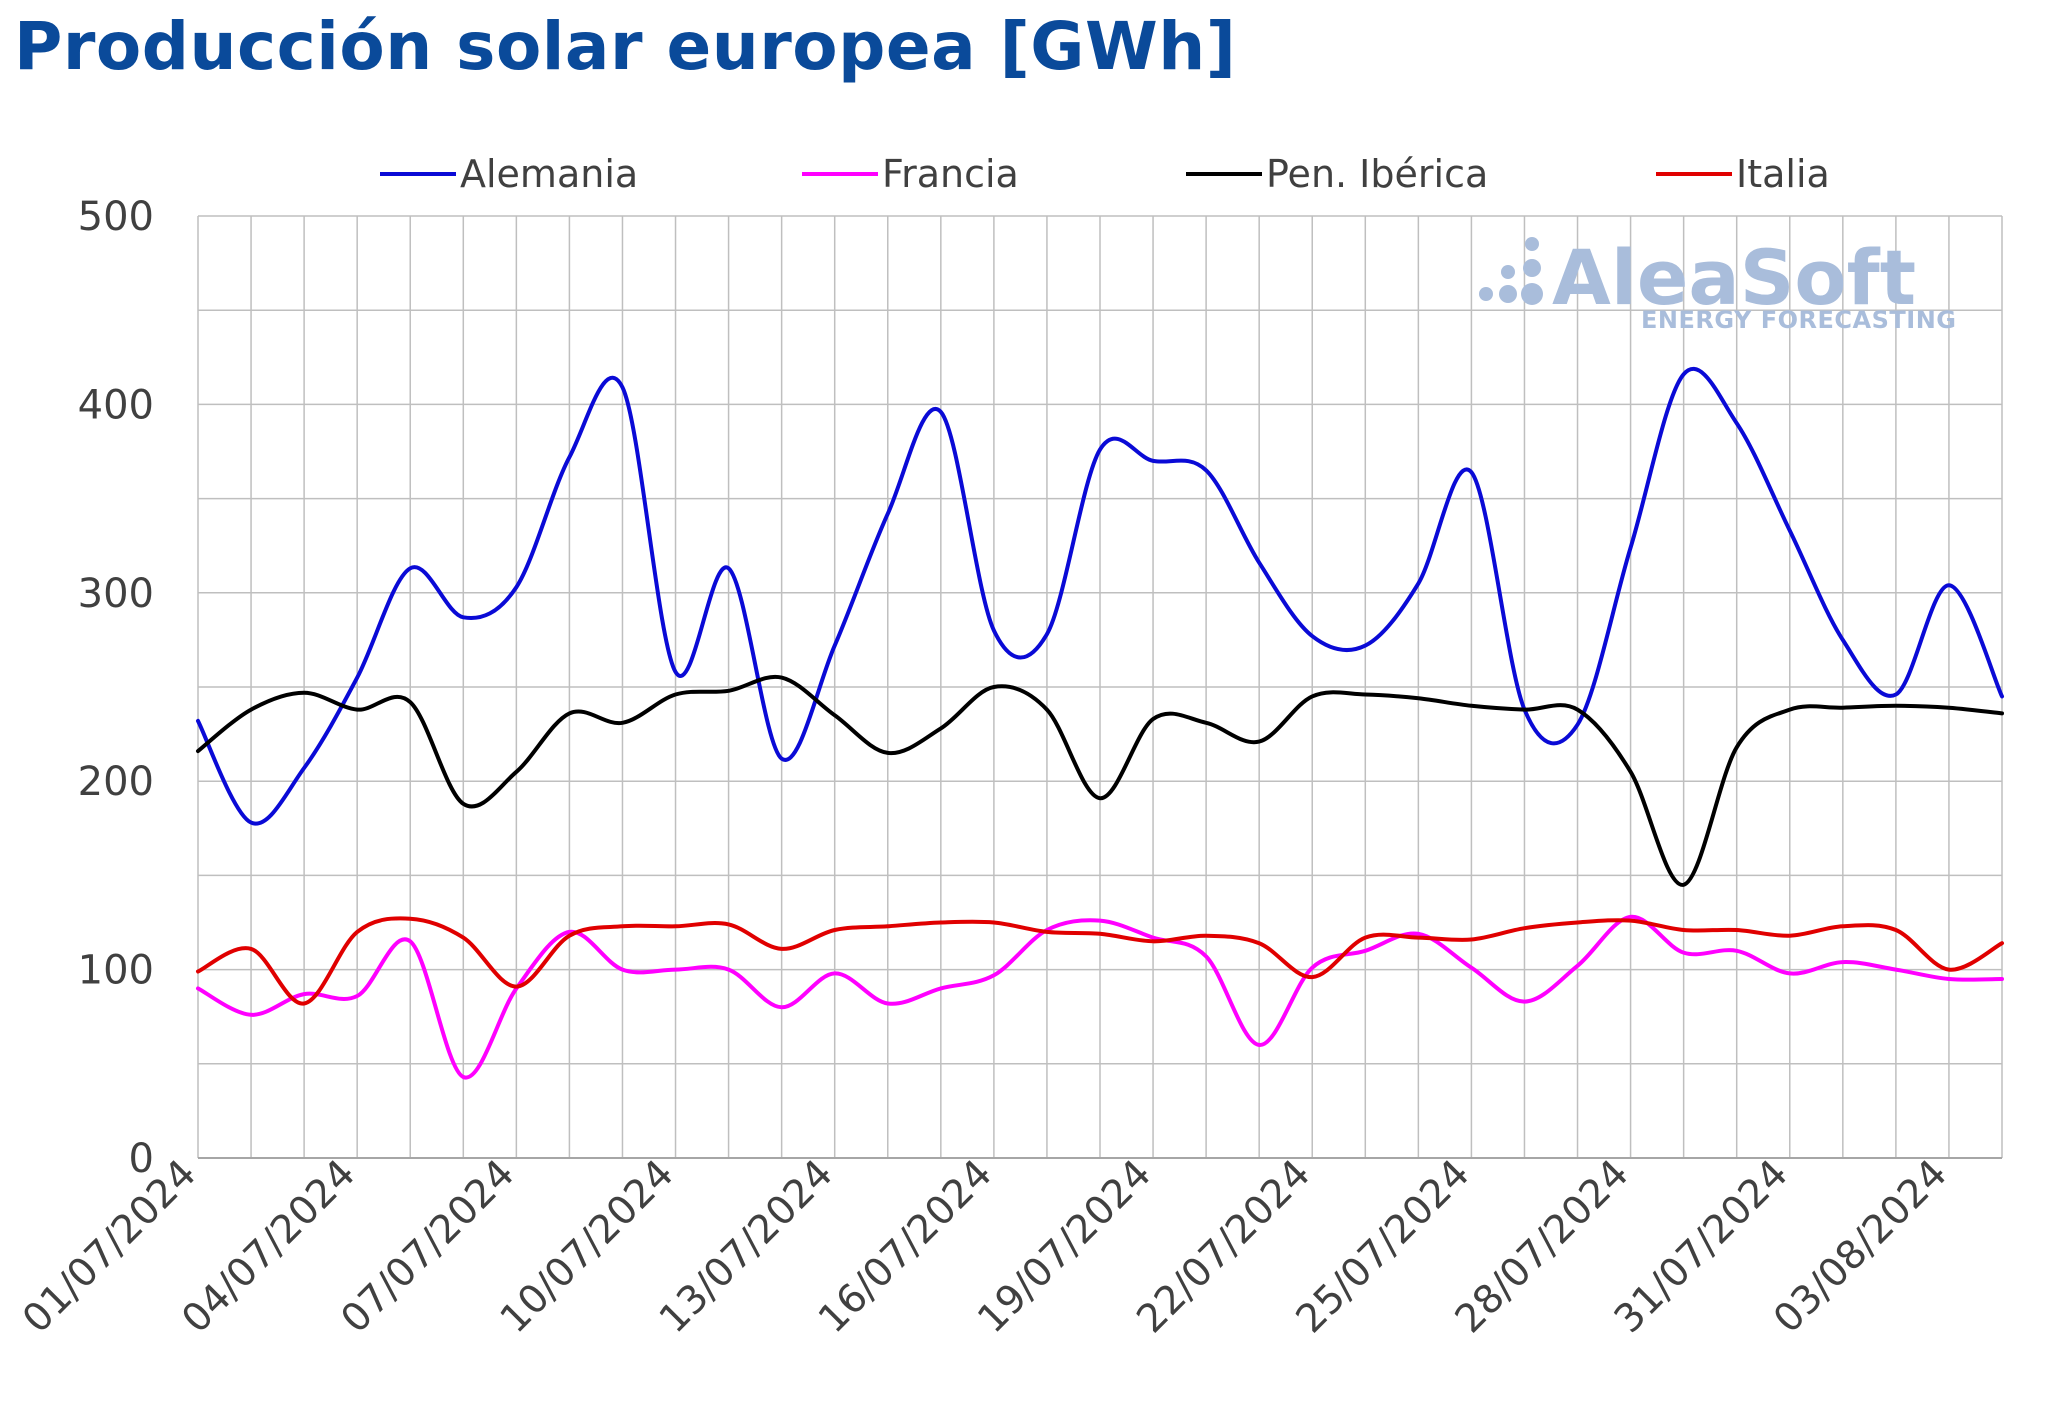 This screenshot has width=2048, height=1426. I want to click on y-tick-label: 200, so click(116, 782).